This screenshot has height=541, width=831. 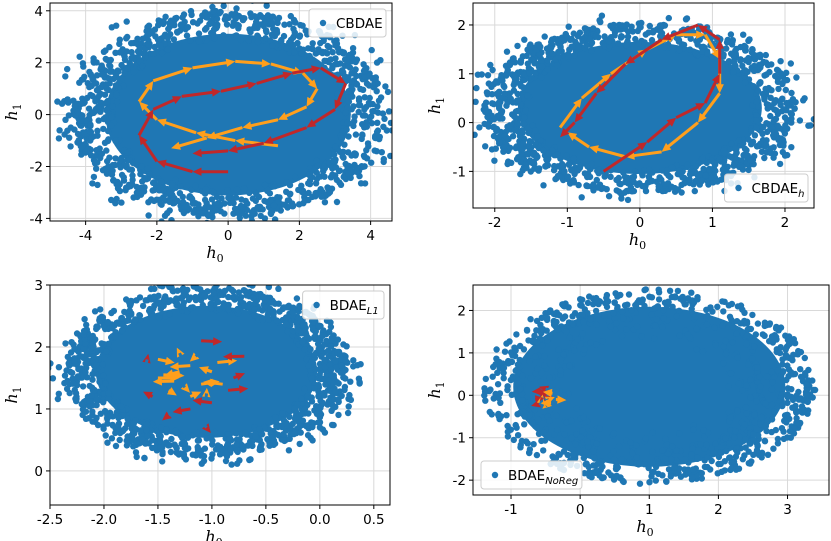 What do you see at coordinates (459, 481) in the screenshot?
I see `y-tick-label: -2` at bounding box center [459, 481].